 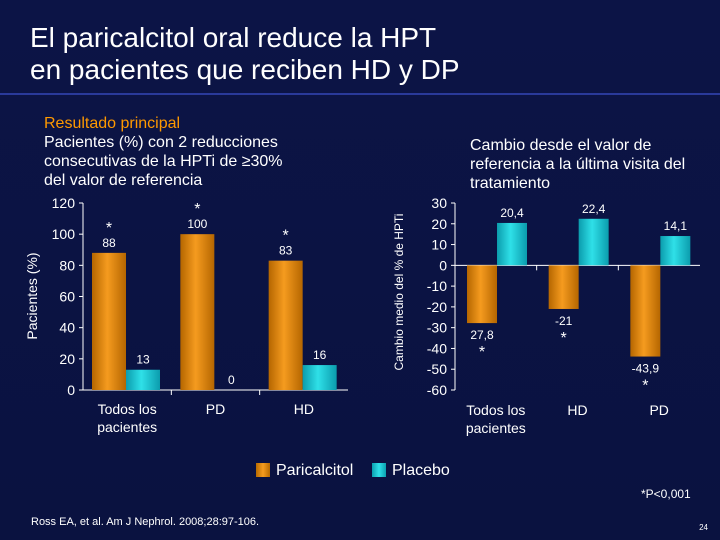 What do you see at coordinates (437, 307) in the screenshot?
I see `chart2-y-tick-label: -20` at bounding box center [437, 307].